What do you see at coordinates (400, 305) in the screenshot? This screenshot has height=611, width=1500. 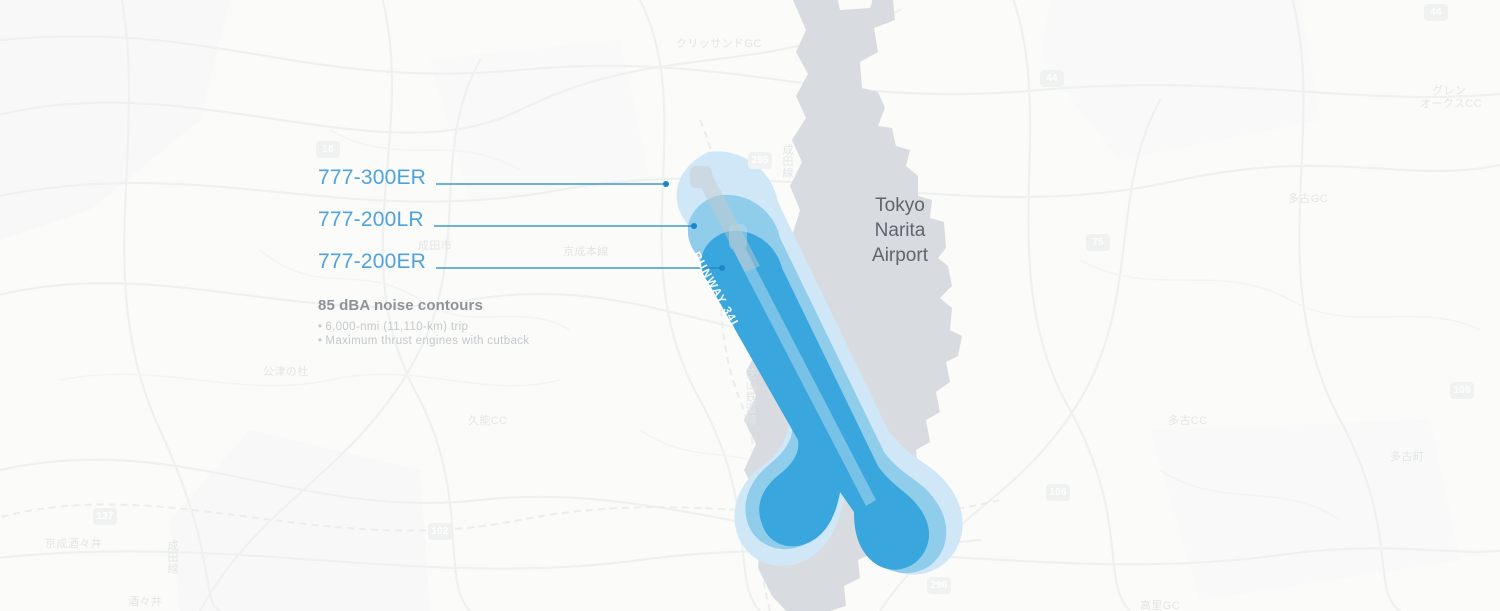 I see `legend-title: 85 dBA noise contours` at bounding box center [400, 305].